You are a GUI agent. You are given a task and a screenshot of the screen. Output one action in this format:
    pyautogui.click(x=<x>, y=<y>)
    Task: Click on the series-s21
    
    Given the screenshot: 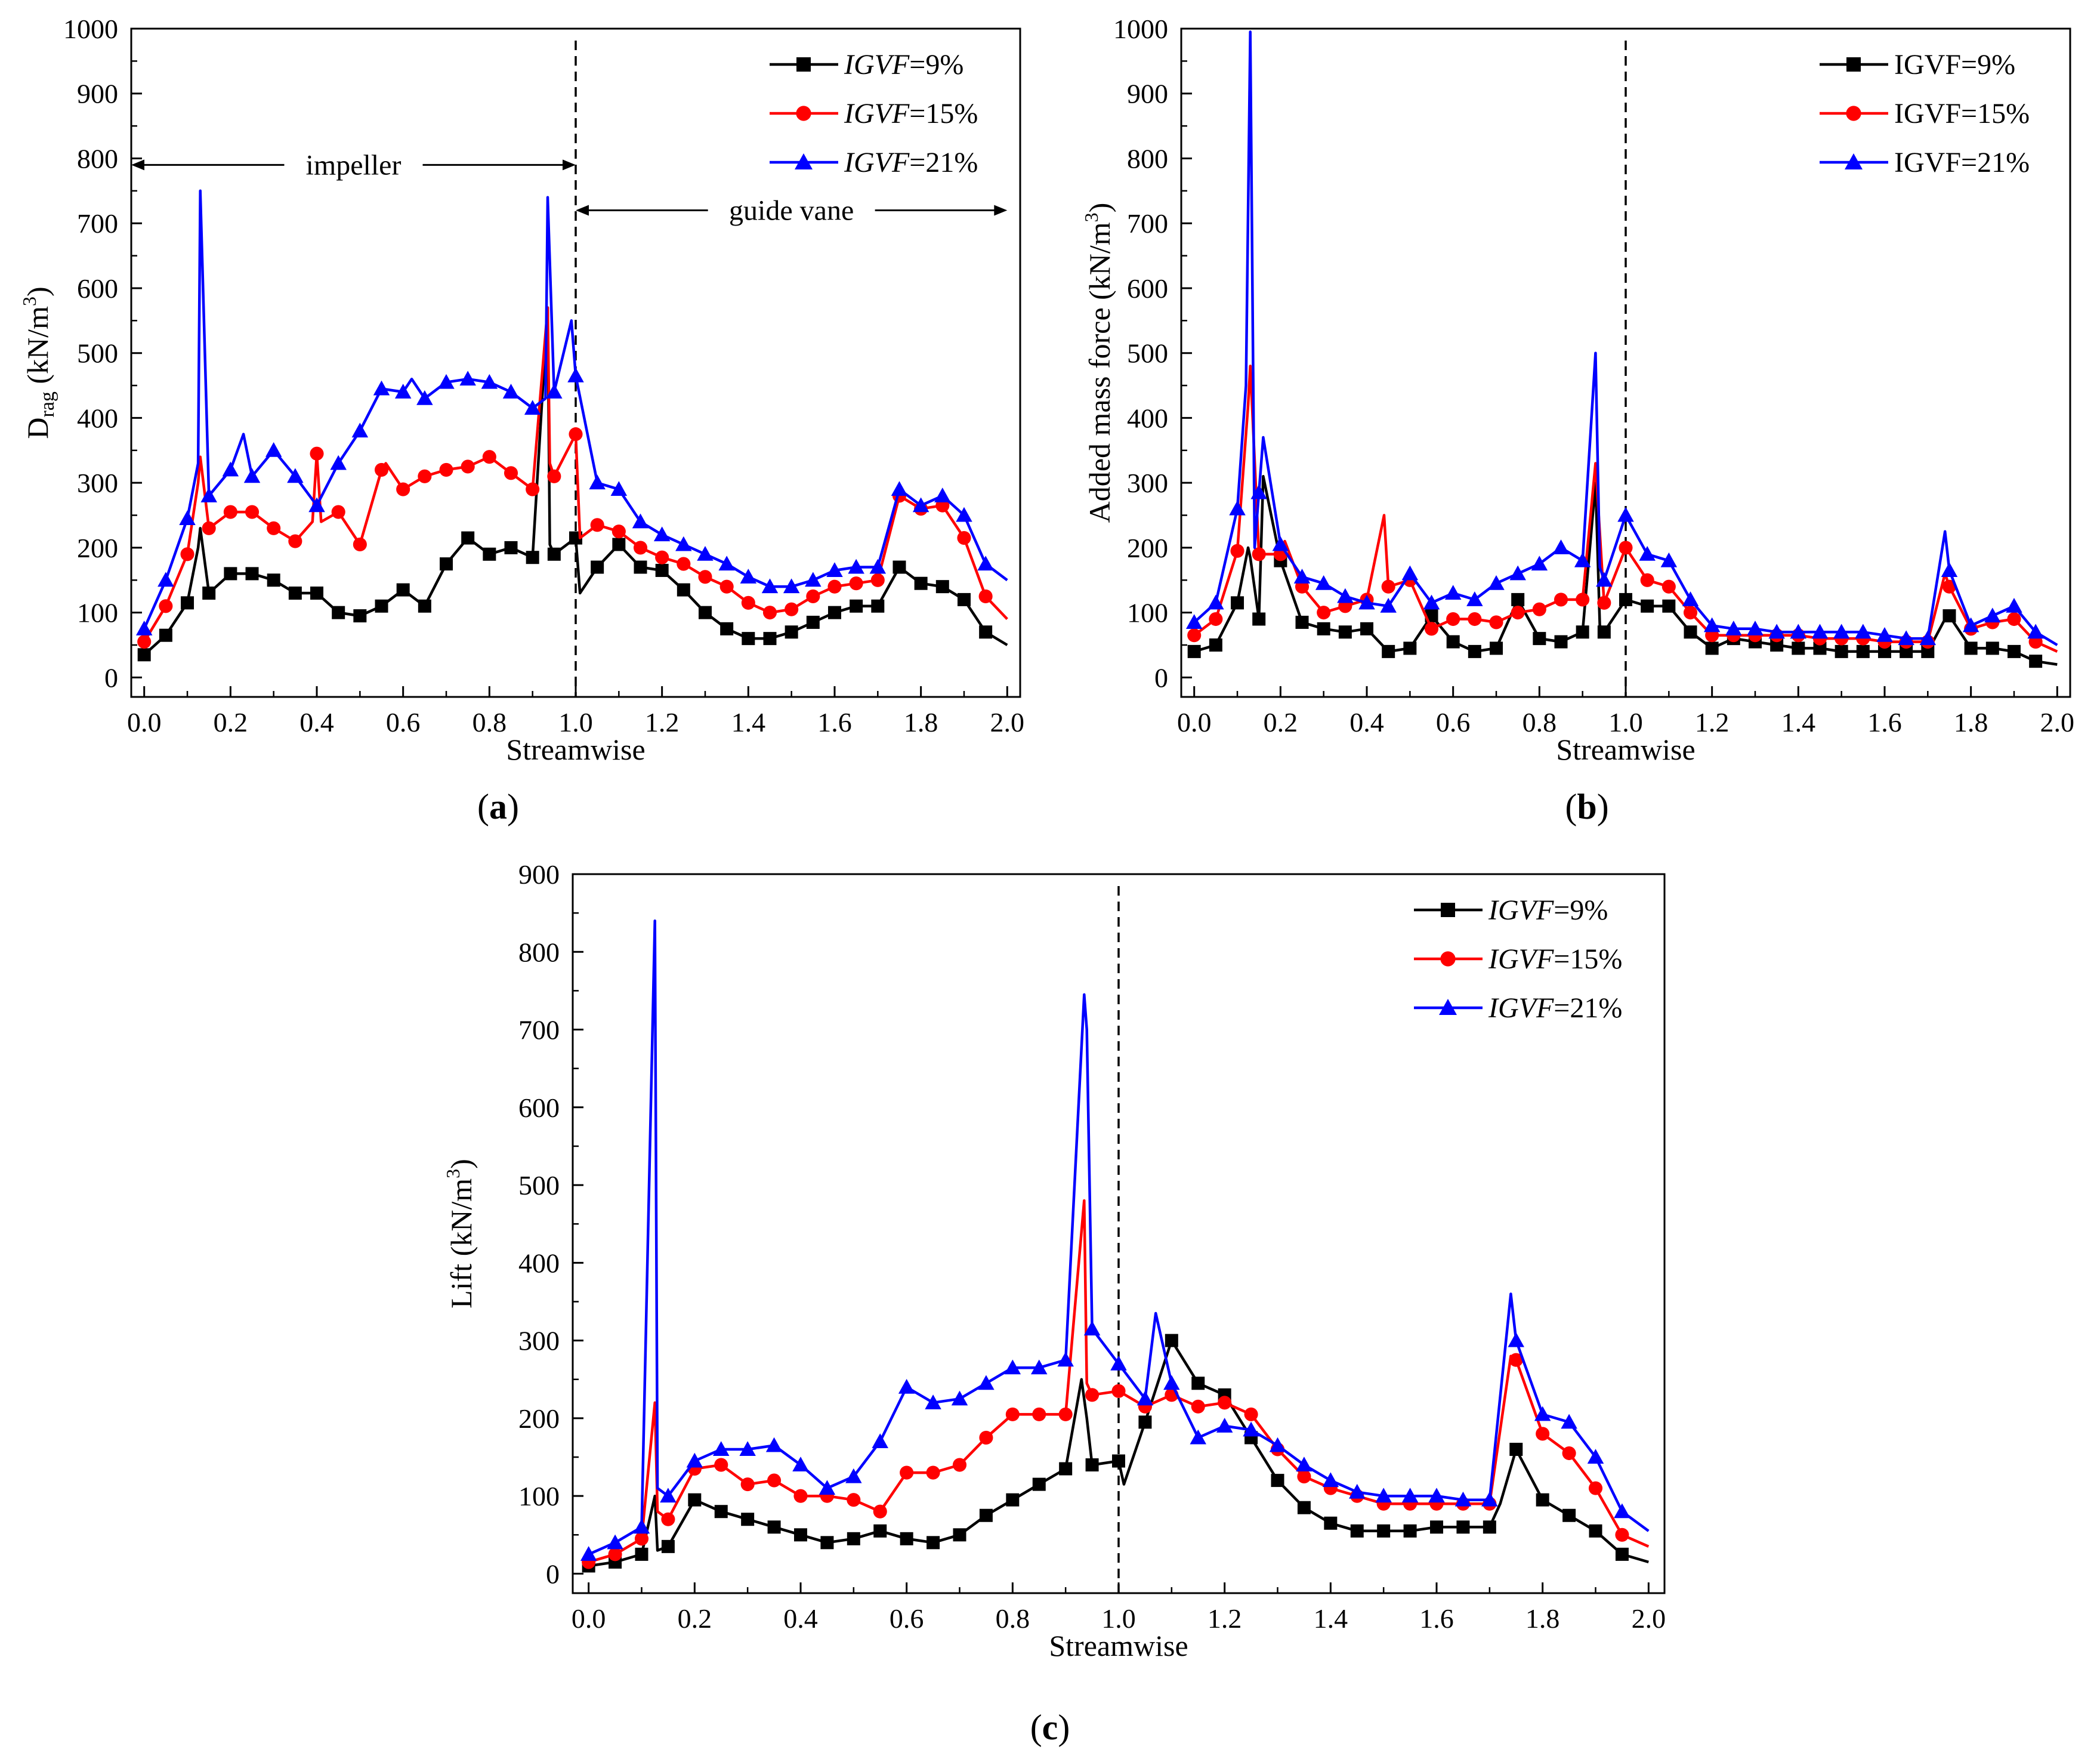 What is the action you would take?
    pyautogui.click(x=1621, y=338)
    